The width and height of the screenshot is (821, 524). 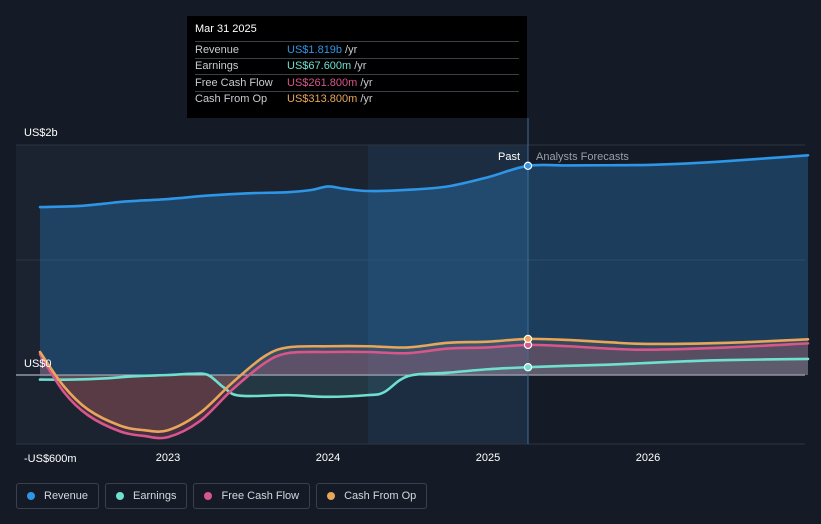 I want to click on x-axis-labels: 2023 2024 2025 2026, so click(x=408, y=458).